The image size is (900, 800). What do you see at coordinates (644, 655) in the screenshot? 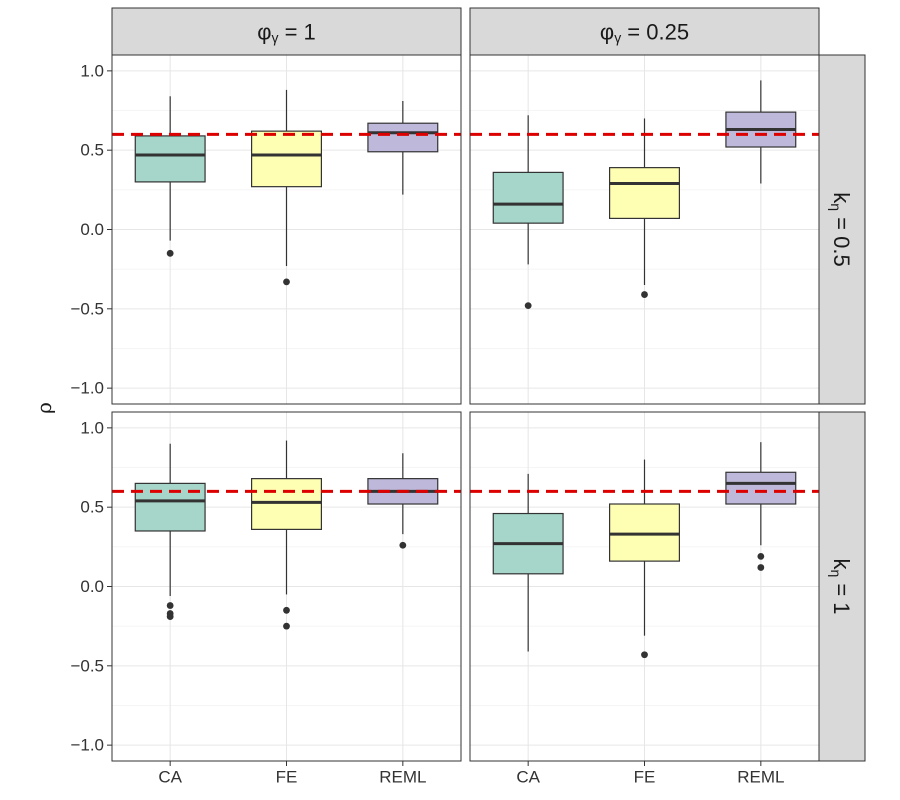
I see `panel-r2-c2-box-fe-outlier` at bounding box center [644, 655].